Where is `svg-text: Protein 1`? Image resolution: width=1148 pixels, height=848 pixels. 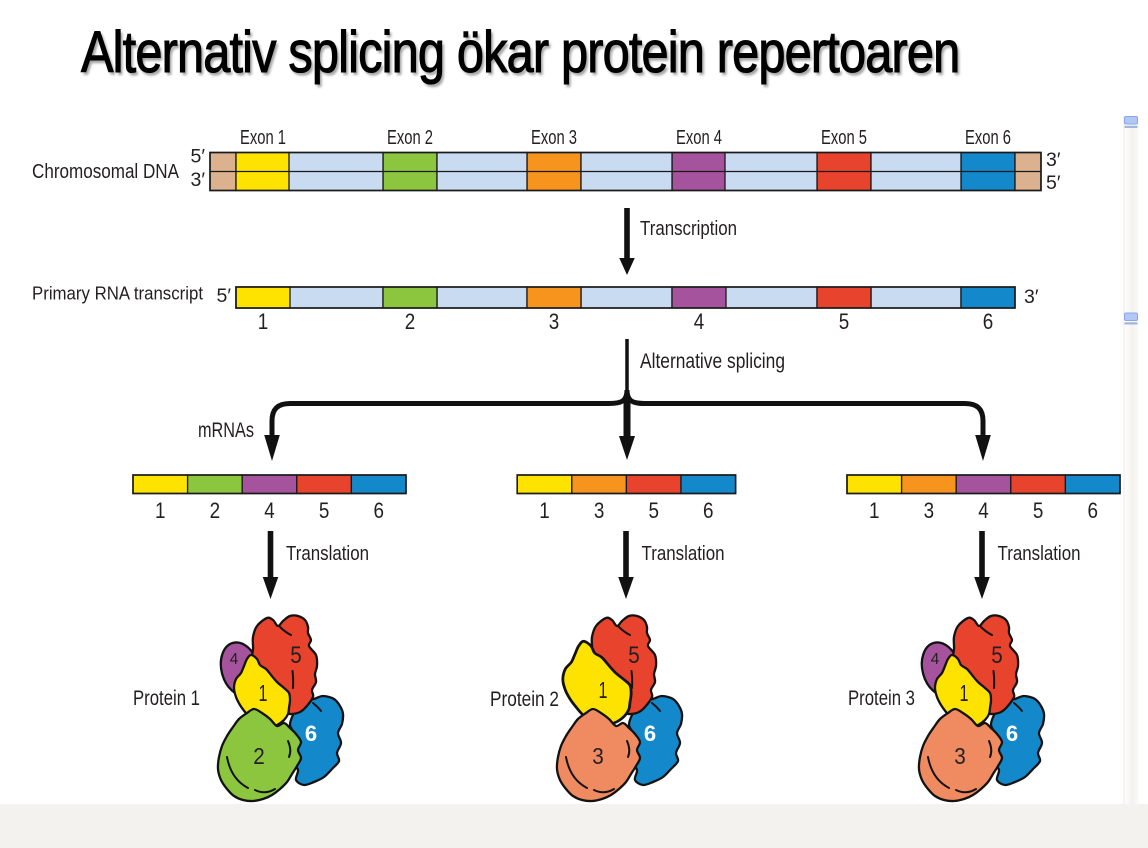 svg-text: Protein 1 is located at coordinates (166, 698).